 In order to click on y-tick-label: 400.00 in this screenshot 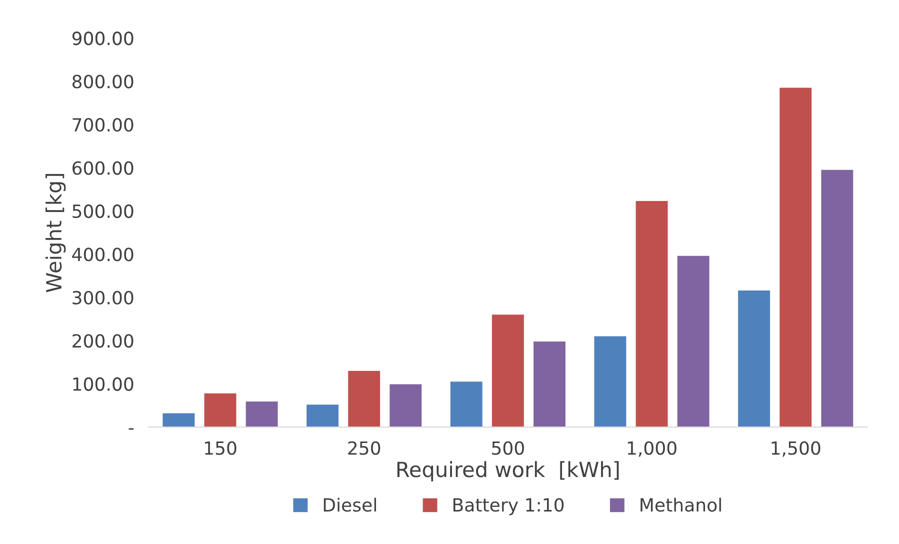, I will do `click(103, 255)`.